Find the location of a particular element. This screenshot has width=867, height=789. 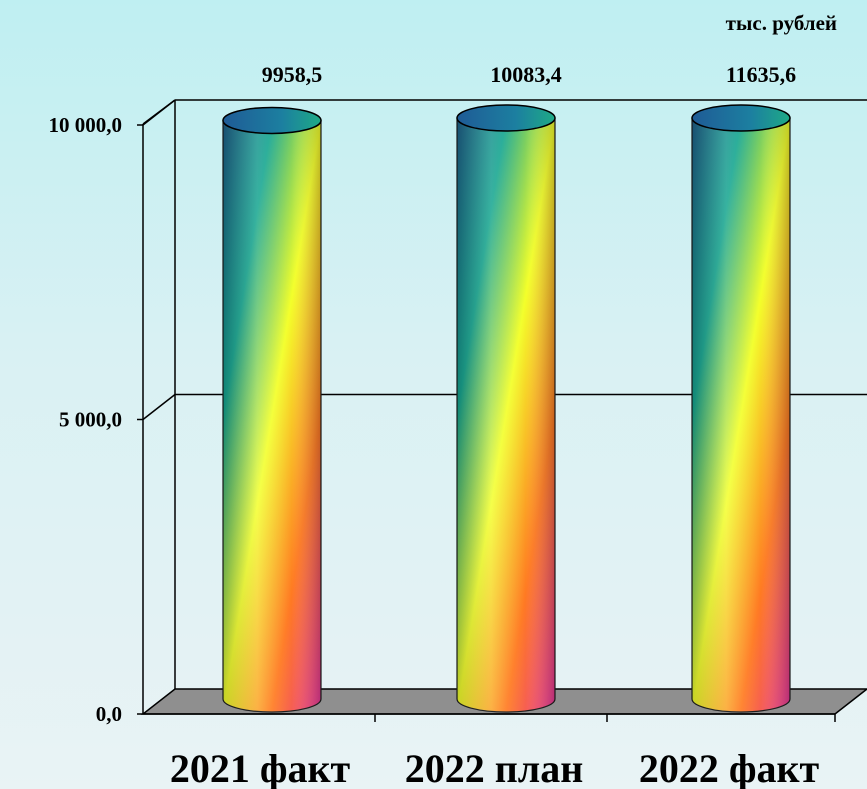

data-label-2: 10083,4 is located at coordinates (526, 74).